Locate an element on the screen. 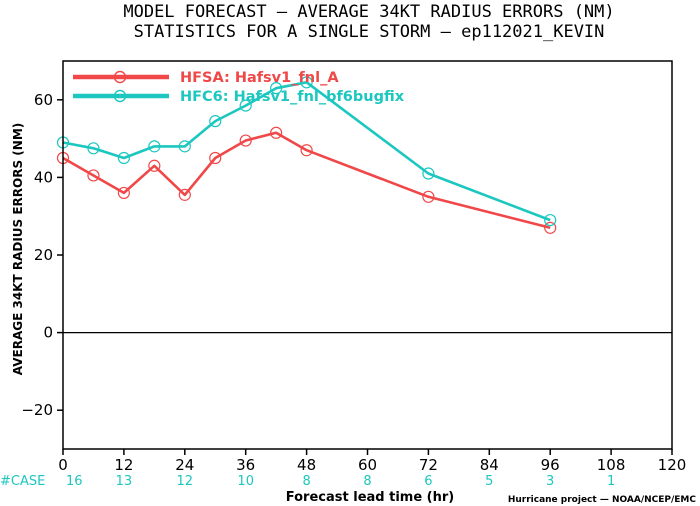  x-tick-label: 0 is located at coordinates (63, 465).